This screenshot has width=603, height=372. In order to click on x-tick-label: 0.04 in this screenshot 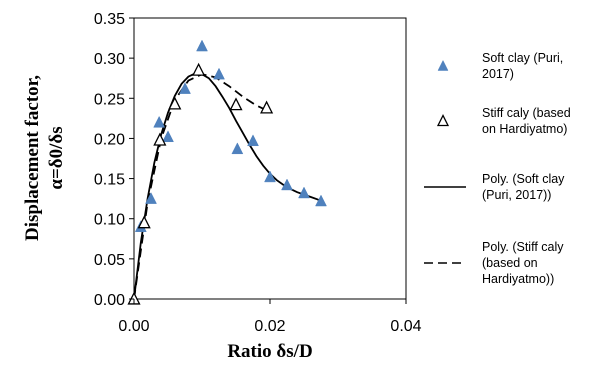, I will do `click(405, 326)`.